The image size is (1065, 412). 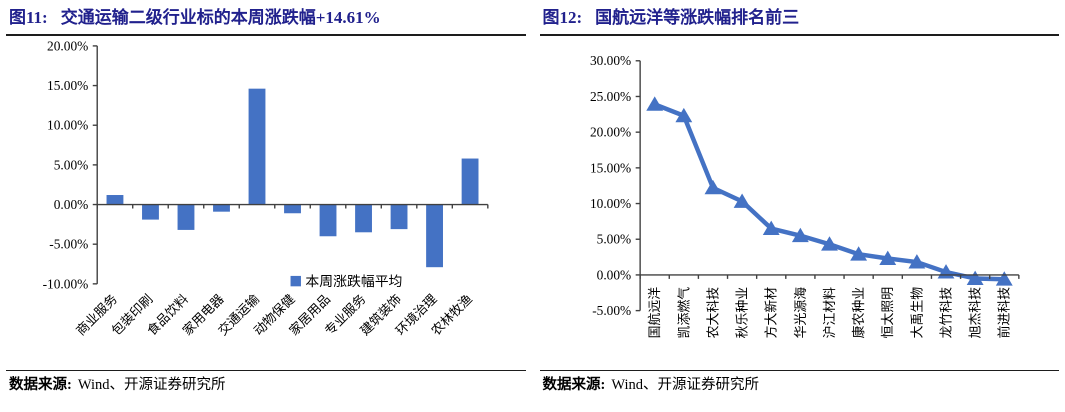 I want to click on figure-11-source-text: Wind、开源证券研究所, so click(x=151, y=385).